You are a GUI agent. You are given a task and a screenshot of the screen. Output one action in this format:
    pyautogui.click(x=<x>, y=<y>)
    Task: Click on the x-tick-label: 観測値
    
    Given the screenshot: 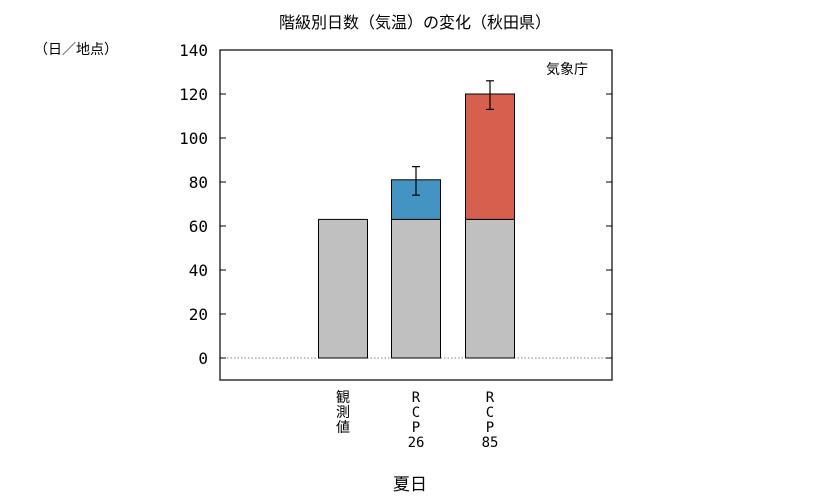 What is the action you would take?
    pyautogui.click(x=343, y=412)
    